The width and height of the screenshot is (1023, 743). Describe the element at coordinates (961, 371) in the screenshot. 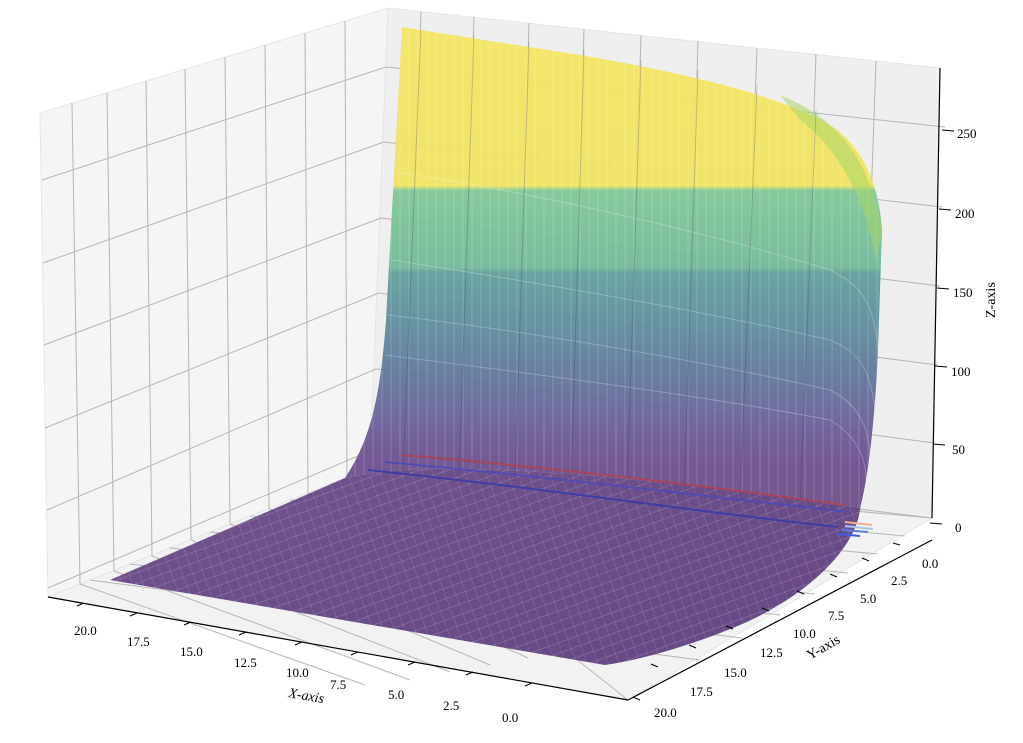

I see `z-tick-label: 100` at that location.